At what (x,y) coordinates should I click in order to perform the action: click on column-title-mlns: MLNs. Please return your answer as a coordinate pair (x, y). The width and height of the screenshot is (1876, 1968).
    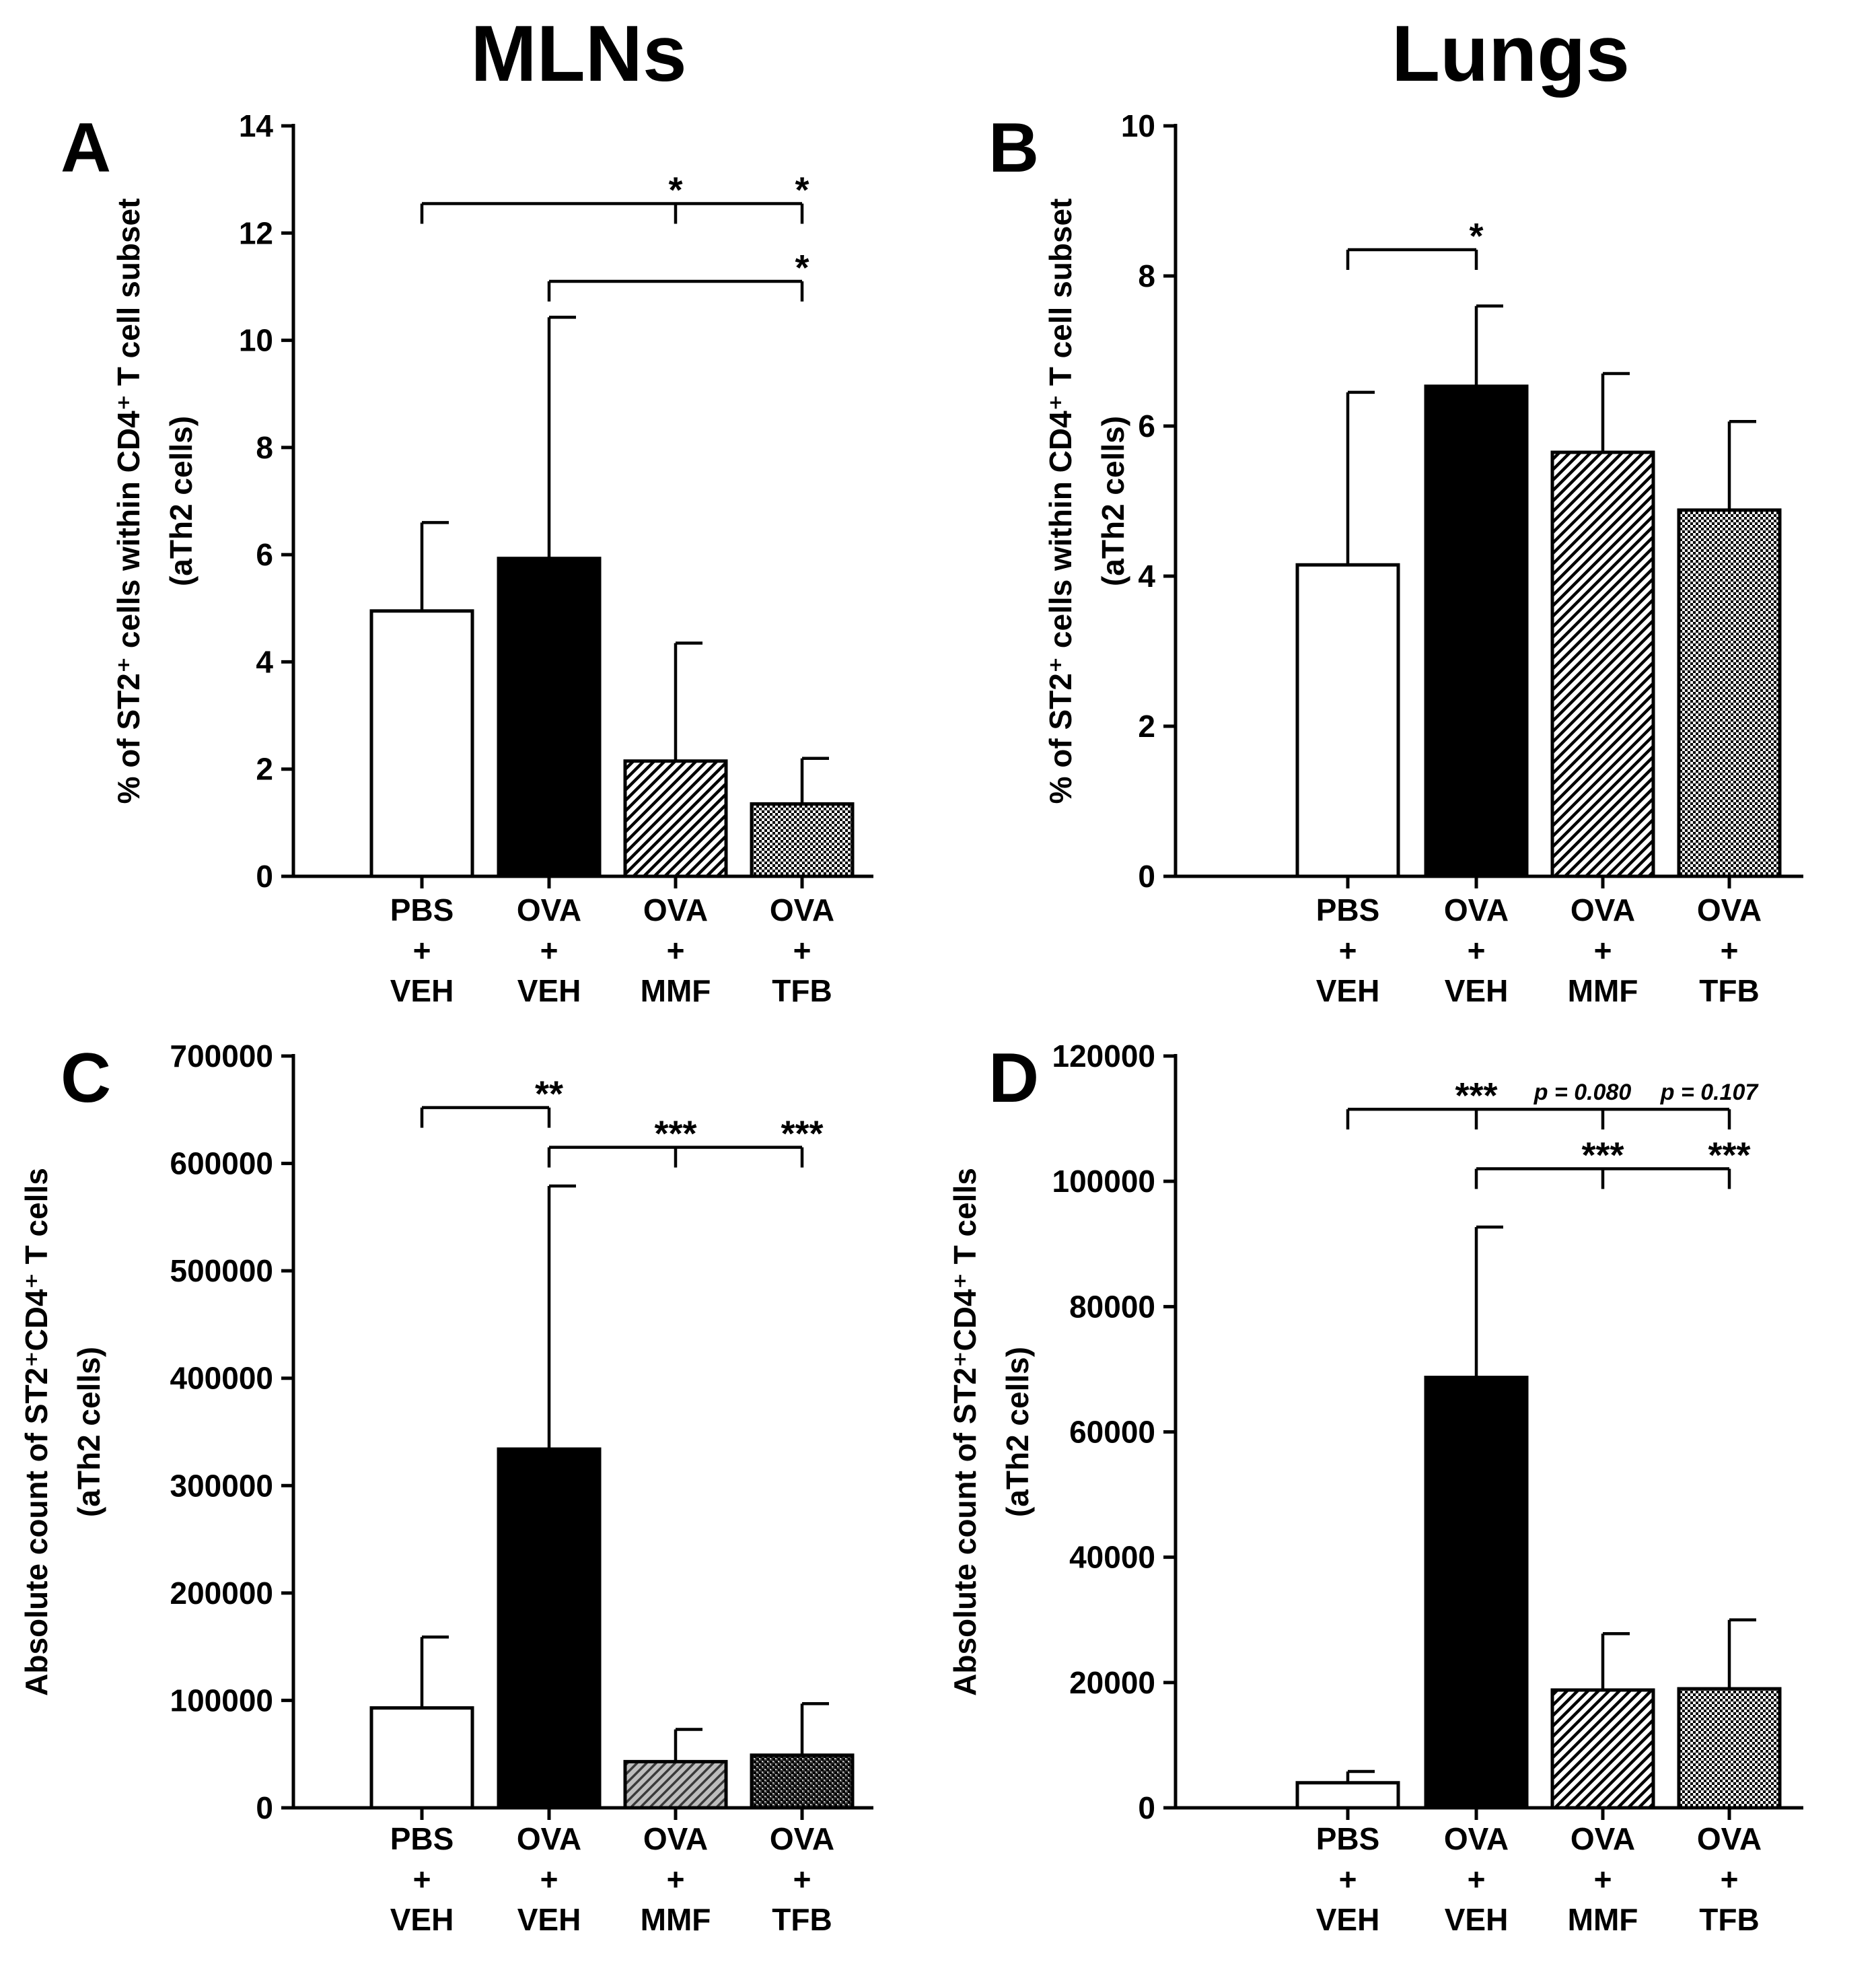
    Looking at the image, I should click on (578, 54).